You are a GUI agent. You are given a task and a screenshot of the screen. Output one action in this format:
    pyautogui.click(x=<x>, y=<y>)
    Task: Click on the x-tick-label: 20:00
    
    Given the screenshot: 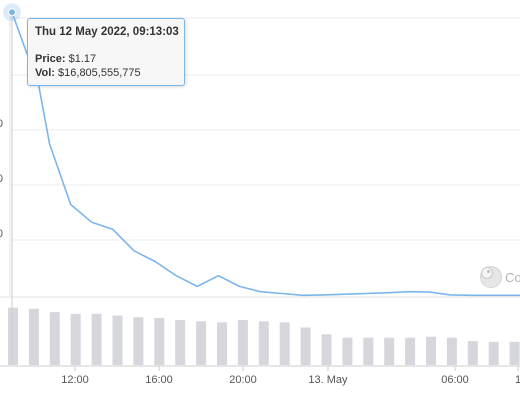 What is the action you would take?
    pyautogui.click(x=243, y=380)
    